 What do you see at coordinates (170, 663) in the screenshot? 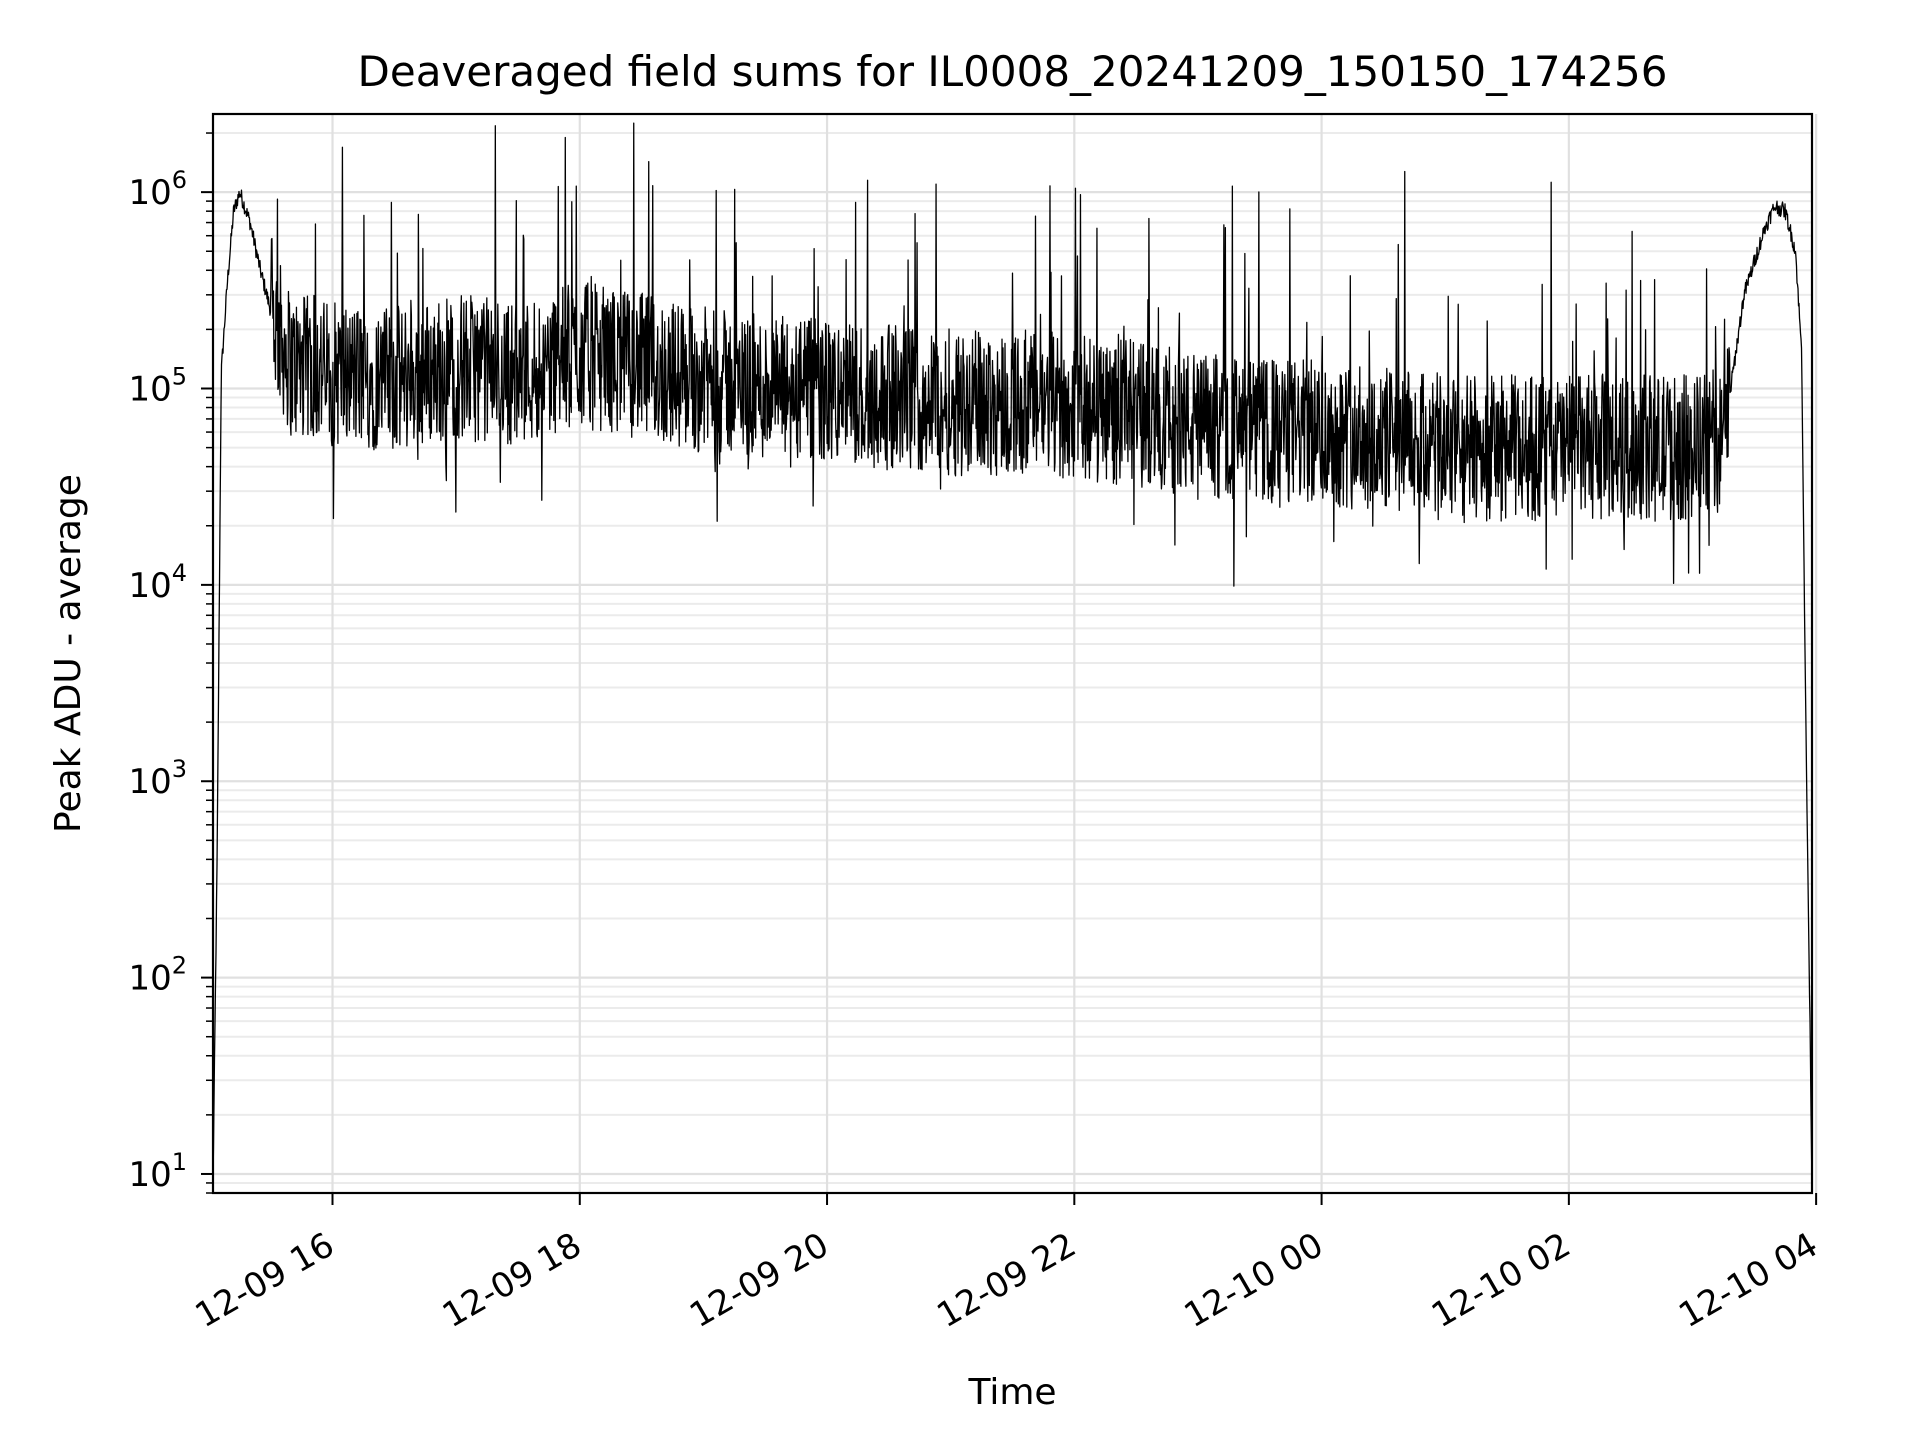
I see `y-axis: 10¹ 10² 10³ 10⁴ 10⁵ 10⁶` at bounding box center [170, 663].